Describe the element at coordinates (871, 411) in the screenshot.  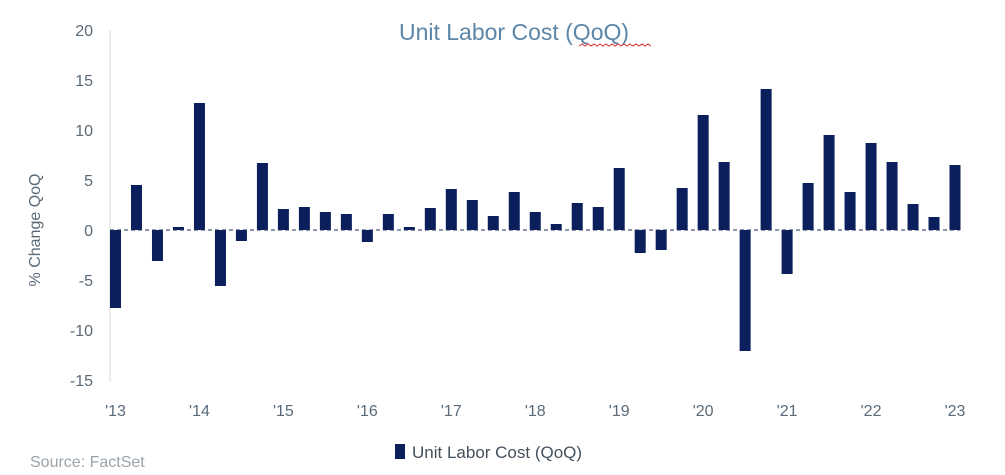
I see `x-tick-label: '22` at that location.